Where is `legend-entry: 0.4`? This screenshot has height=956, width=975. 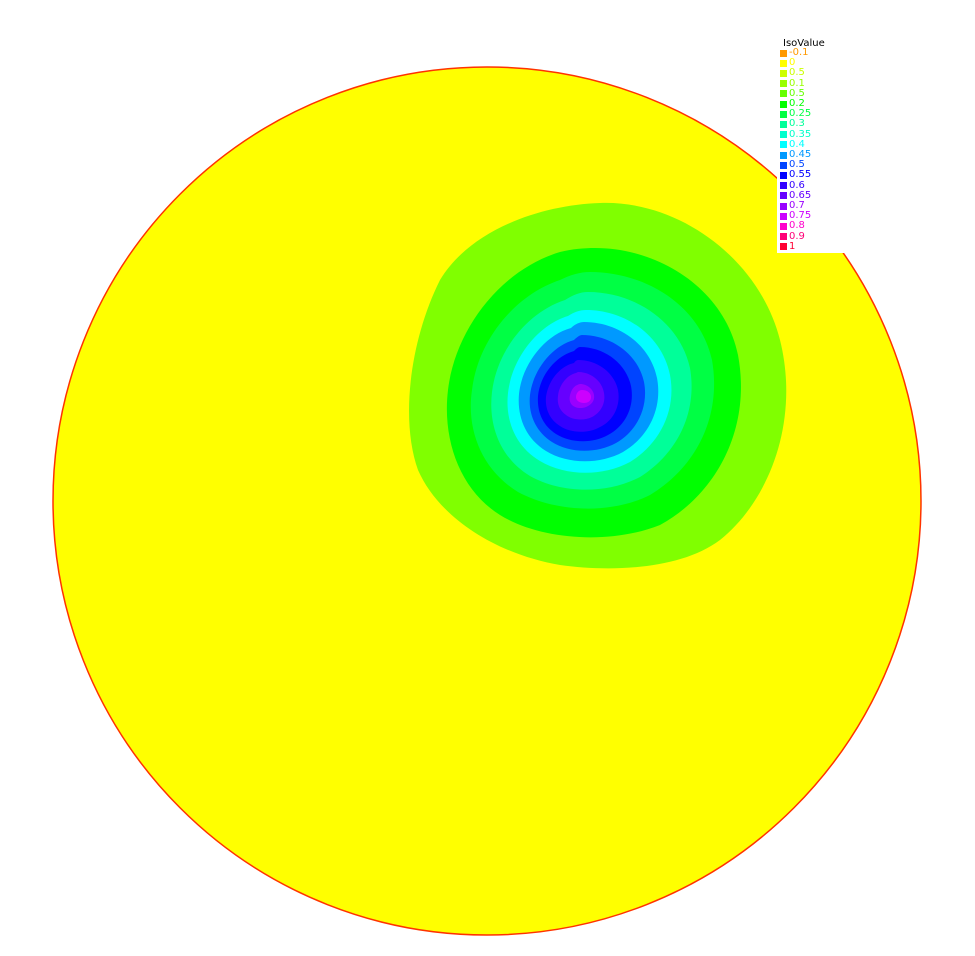 legend-entry: 0.4 is located at coordinates (792, 144).